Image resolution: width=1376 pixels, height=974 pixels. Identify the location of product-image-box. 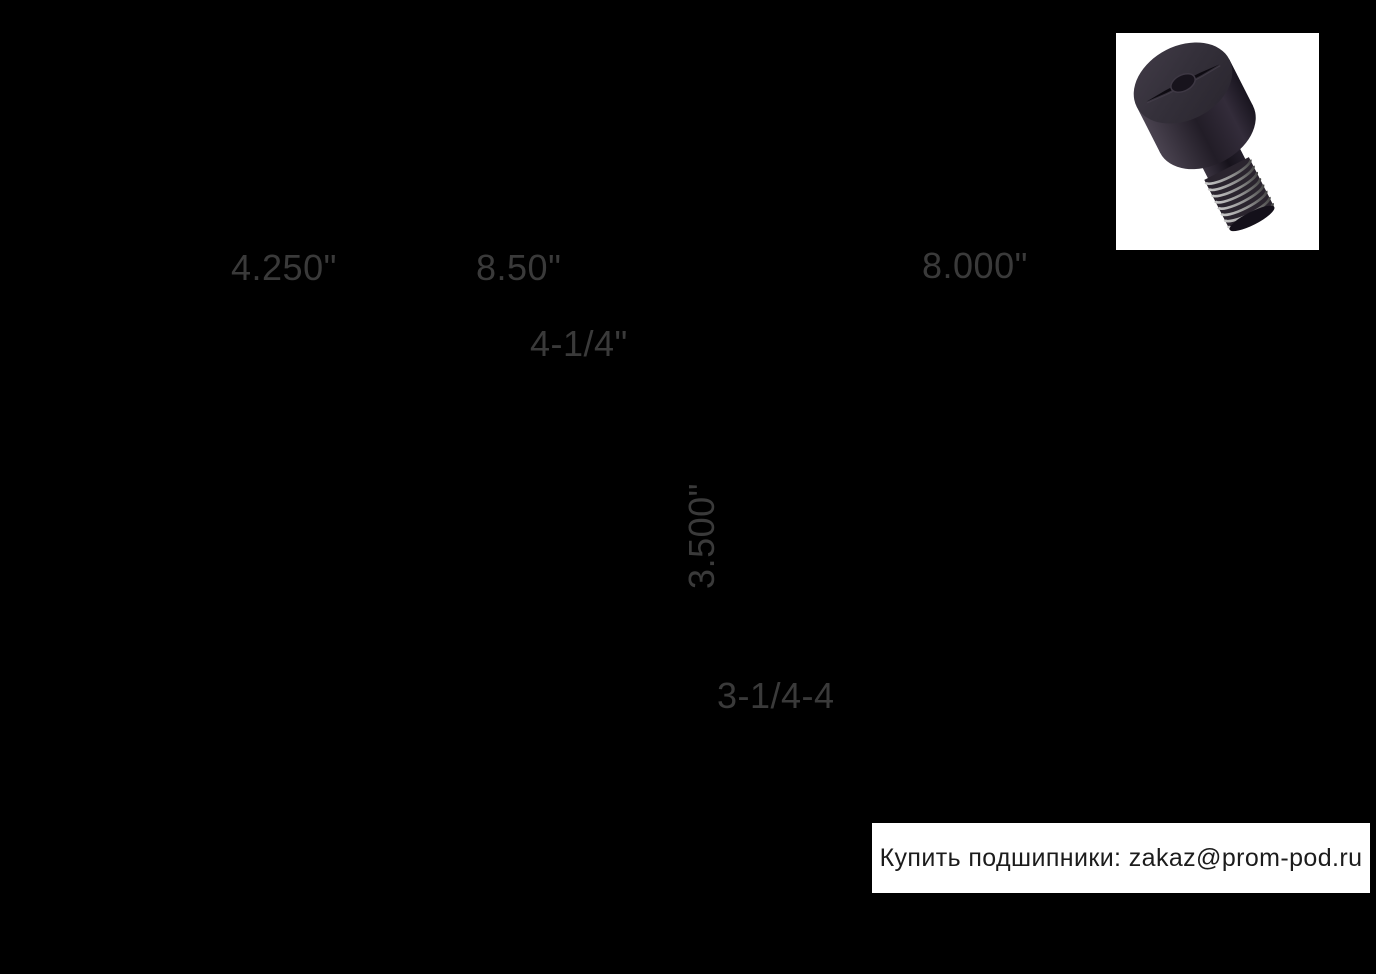
(1217, 141).